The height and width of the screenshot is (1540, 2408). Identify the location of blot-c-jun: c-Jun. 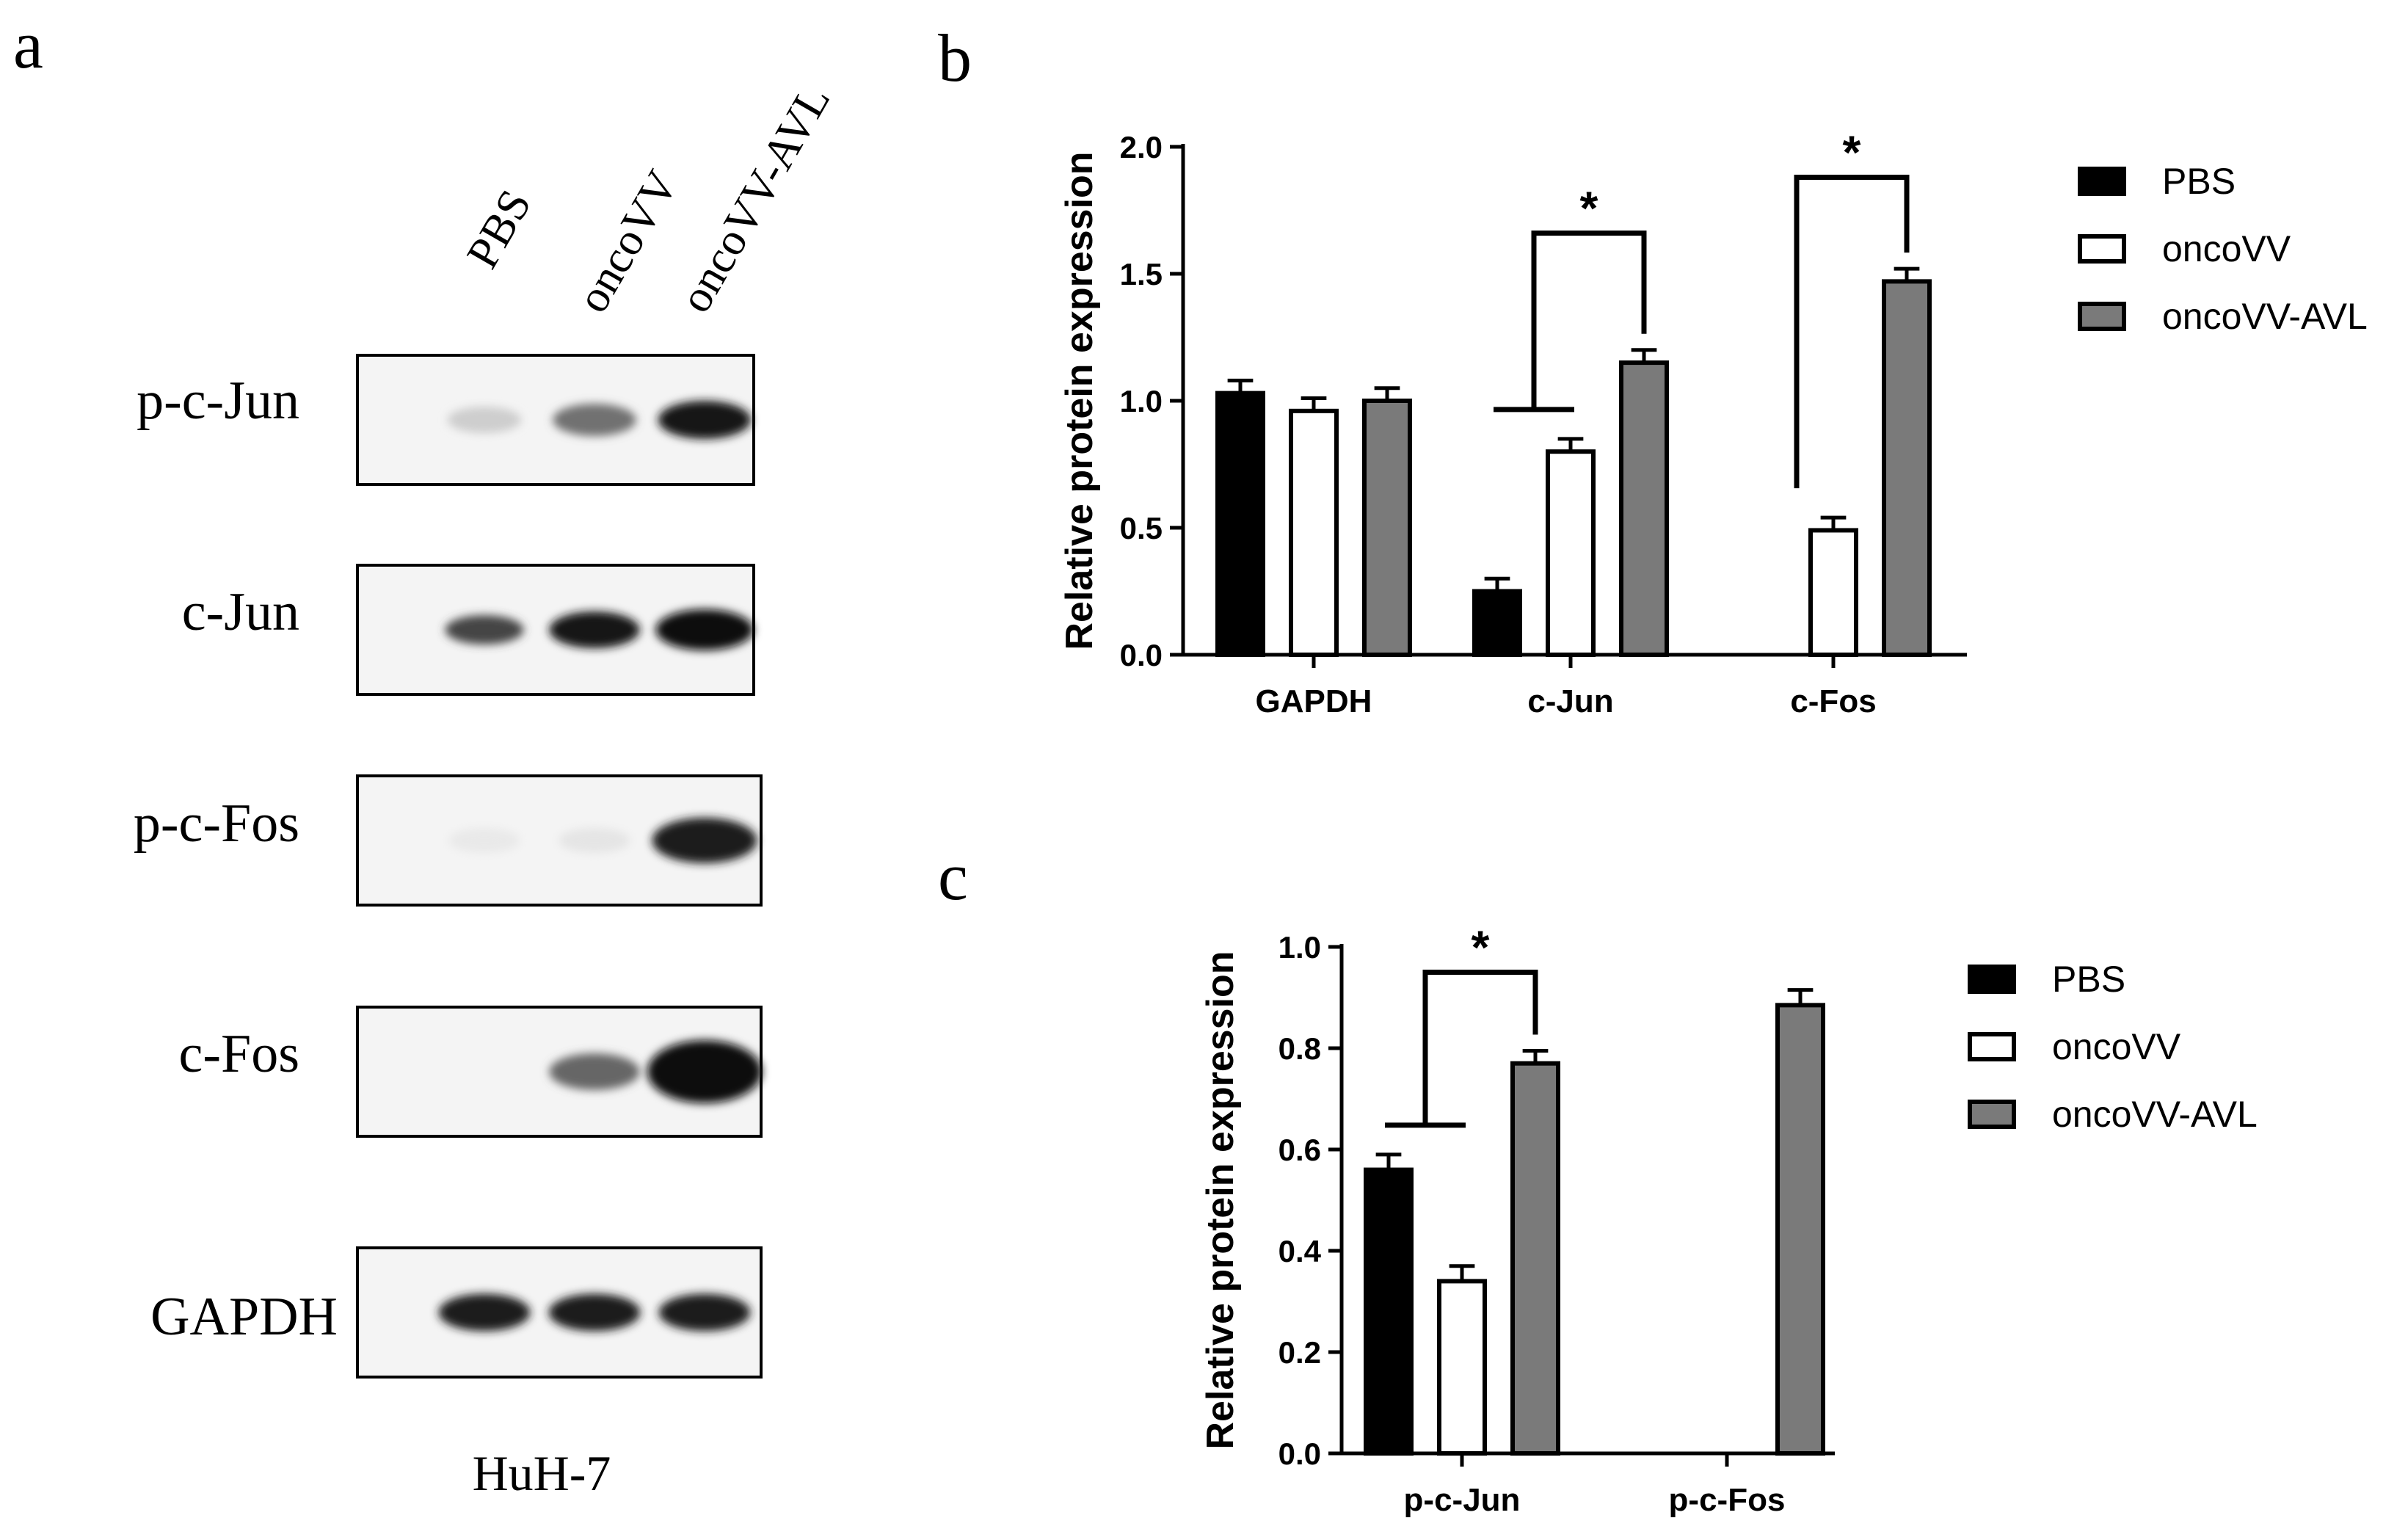
(468, 630).